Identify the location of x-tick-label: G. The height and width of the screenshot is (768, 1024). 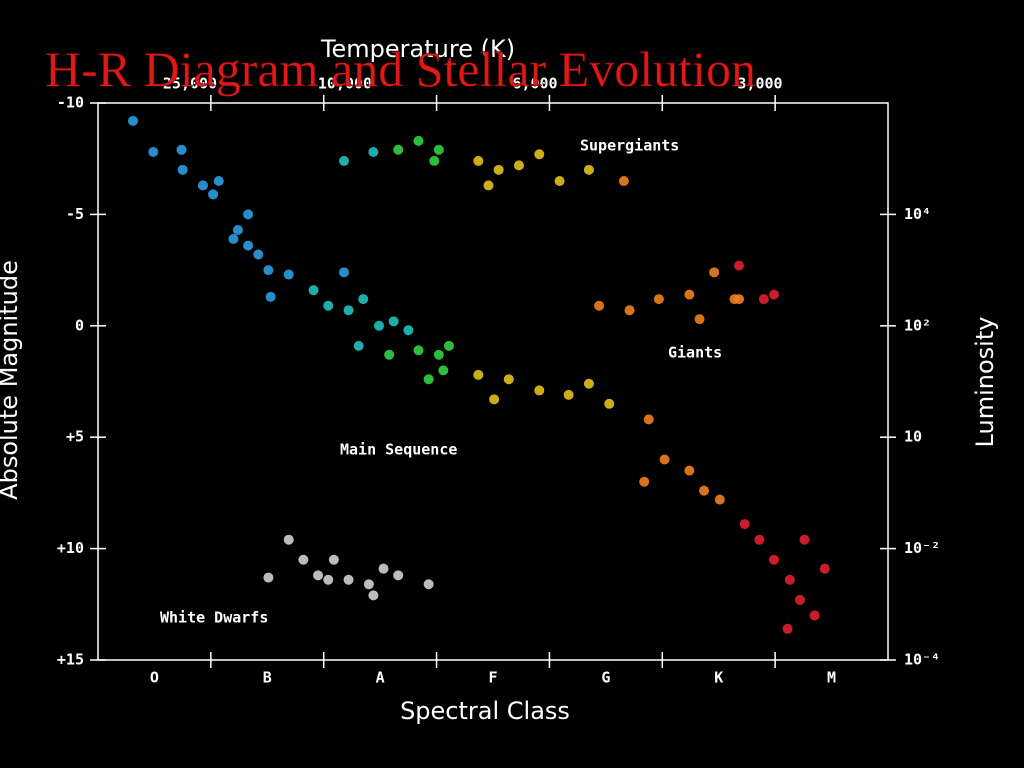
(605, 678).